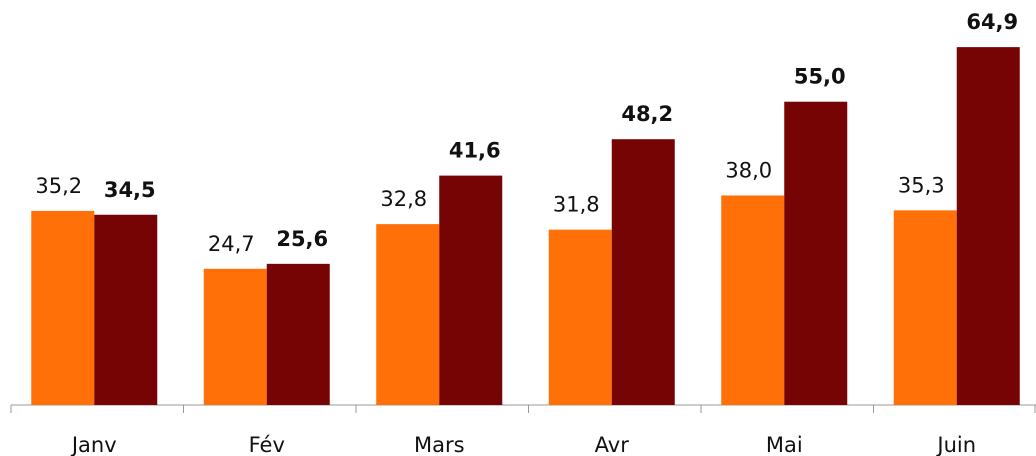 The width and height of the screenshot is (1036, 456). Describe the element at coordinates (302, 239) in the screenshot. I see `data-label: 25,6` at that location.